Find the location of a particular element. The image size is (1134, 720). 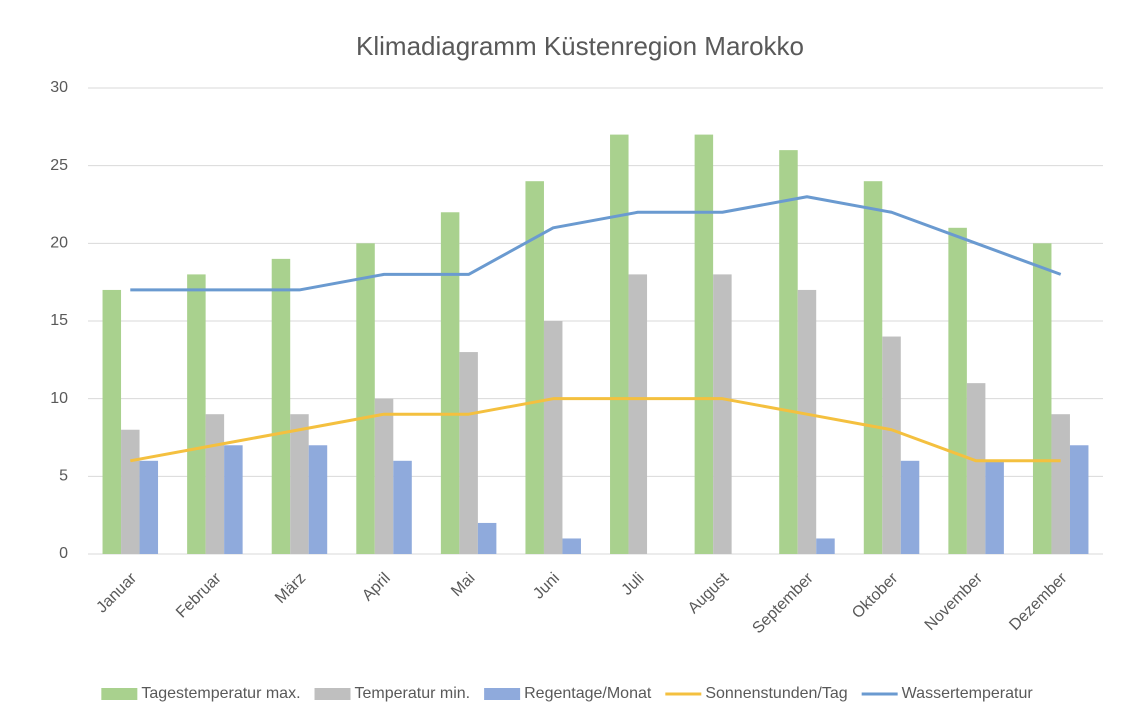

y-tick-label: 0 is located at coordinates (63, 553).